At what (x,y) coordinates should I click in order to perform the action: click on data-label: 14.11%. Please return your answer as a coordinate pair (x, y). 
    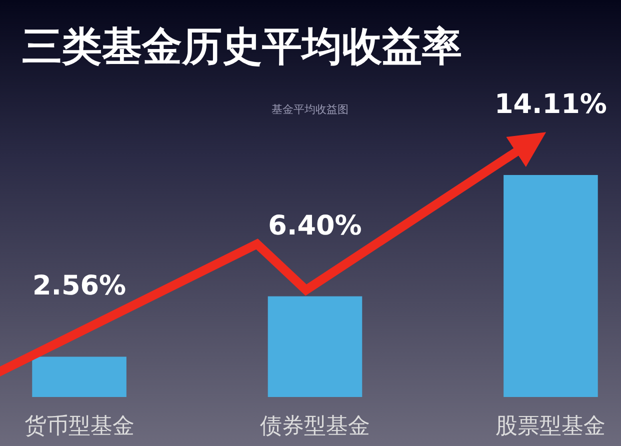
    Looking at the image, I should click on (550, 104).